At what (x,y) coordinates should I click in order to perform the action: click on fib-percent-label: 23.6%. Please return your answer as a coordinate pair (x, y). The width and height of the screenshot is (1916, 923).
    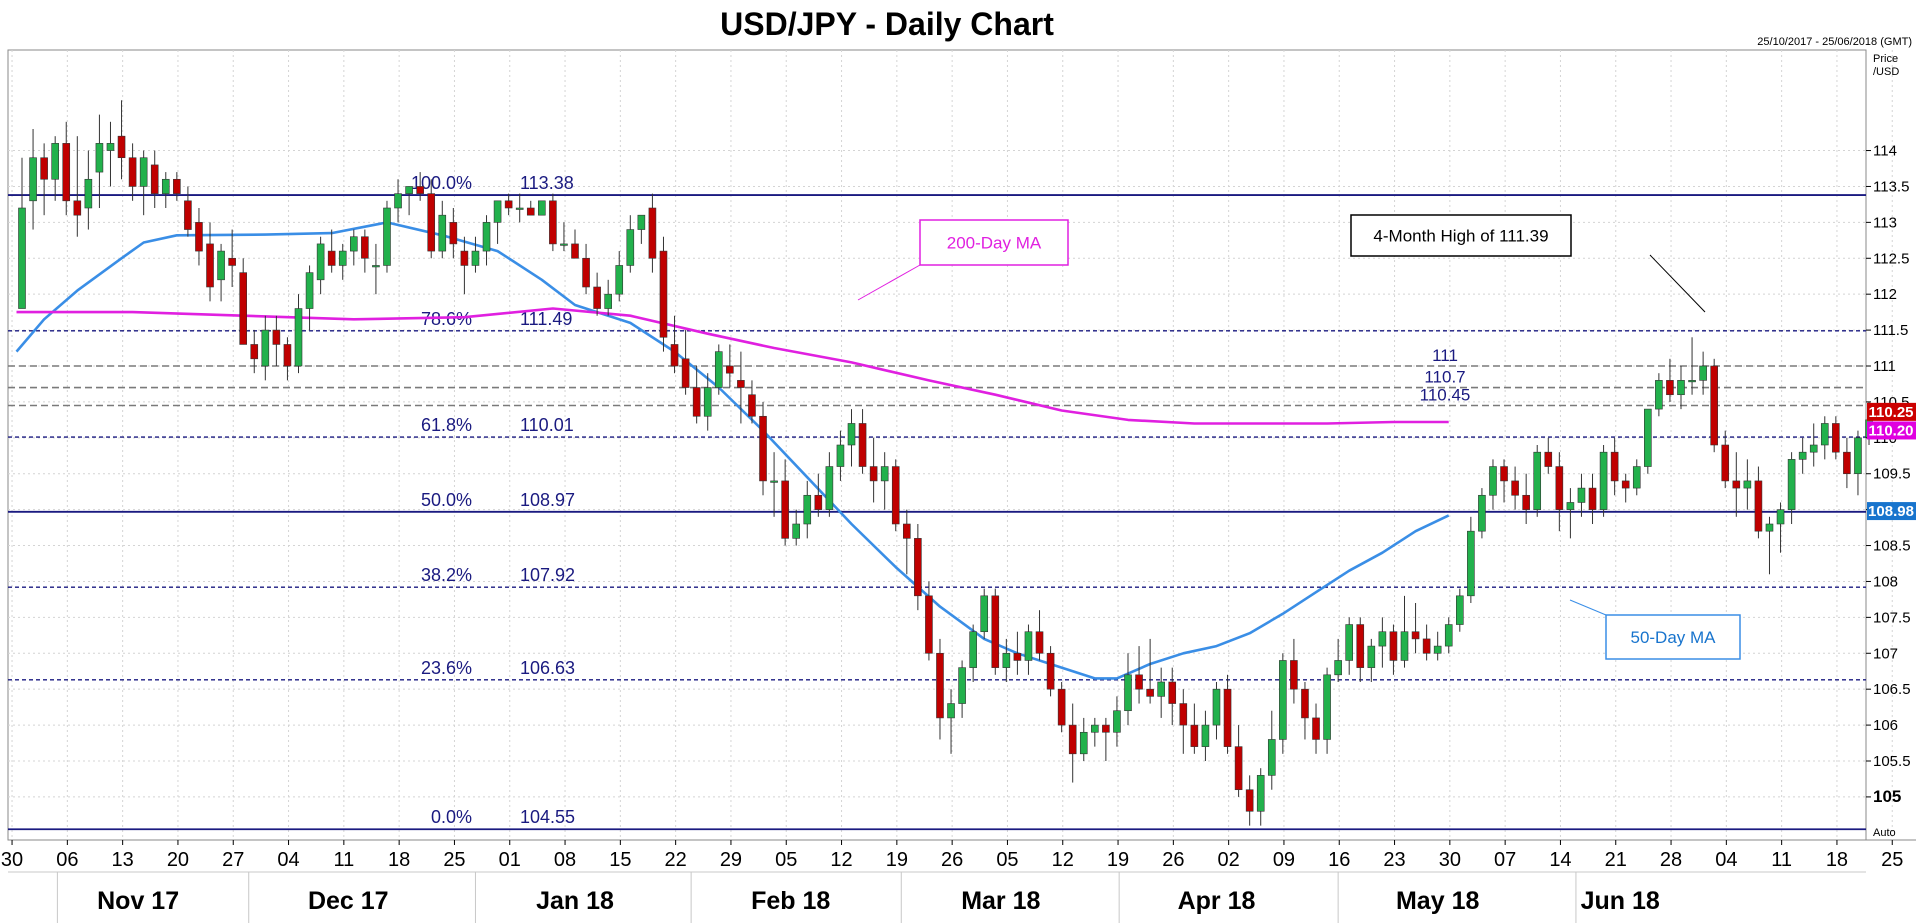
    Looking at the image, I should click on (446, 668).